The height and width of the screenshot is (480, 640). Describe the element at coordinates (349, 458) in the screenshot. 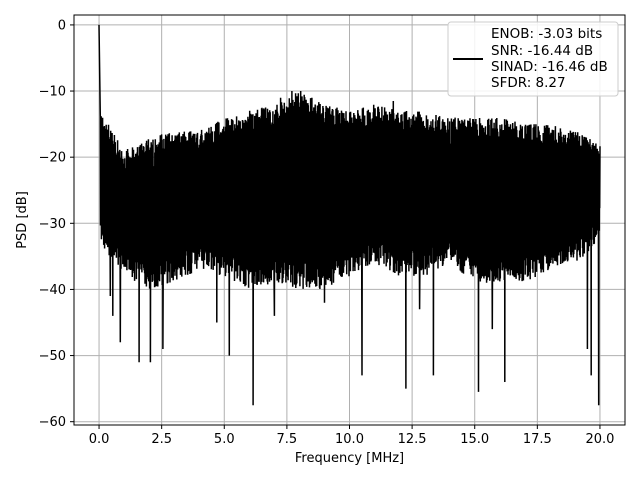

I see `x-axis-title: Frequency [MHz]` at that location.